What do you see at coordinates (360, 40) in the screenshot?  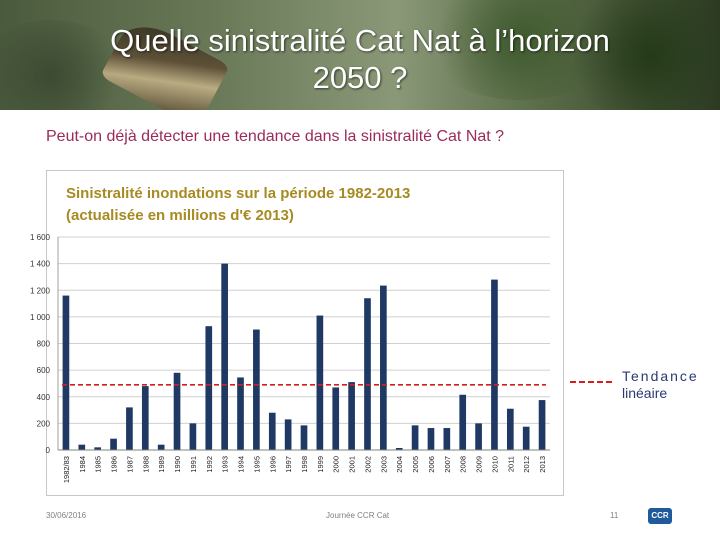 I see `slide-title-line1: Quelle sinistralité Cat Nat à l’horizon` at bounding box center [360, 40].